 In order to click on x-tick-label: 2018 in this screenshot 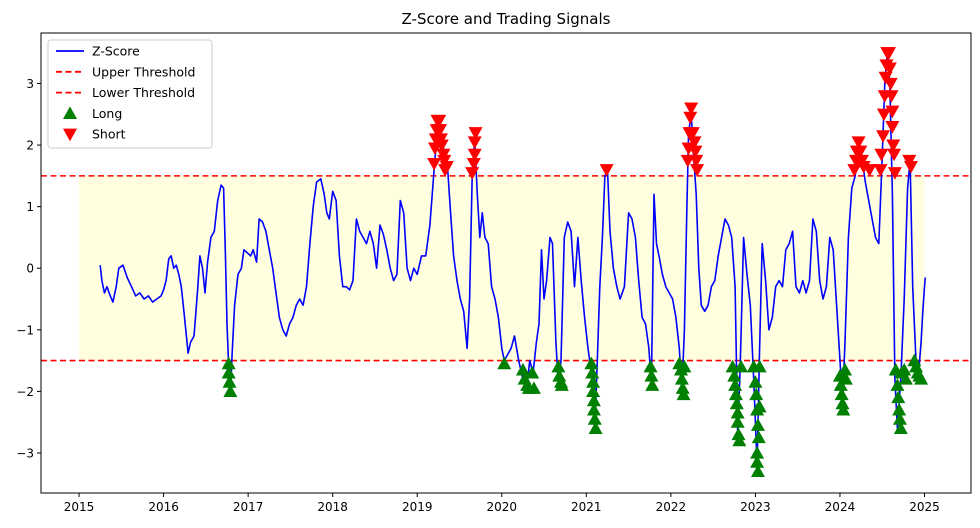, I will do `click(332, 507)`.